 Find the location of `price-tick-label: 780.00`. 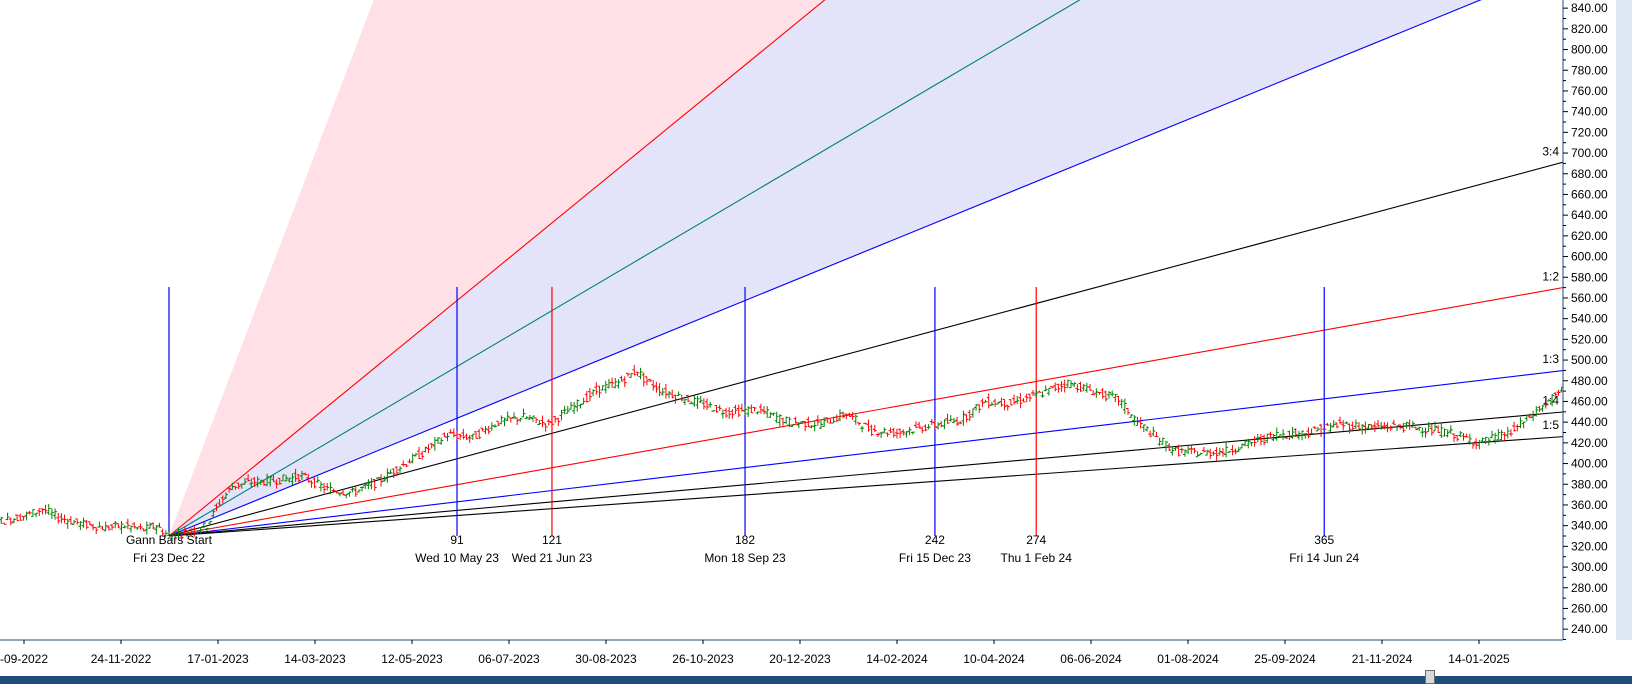

price-tick-label: 780.00 is located at coordinates (1589, 70).